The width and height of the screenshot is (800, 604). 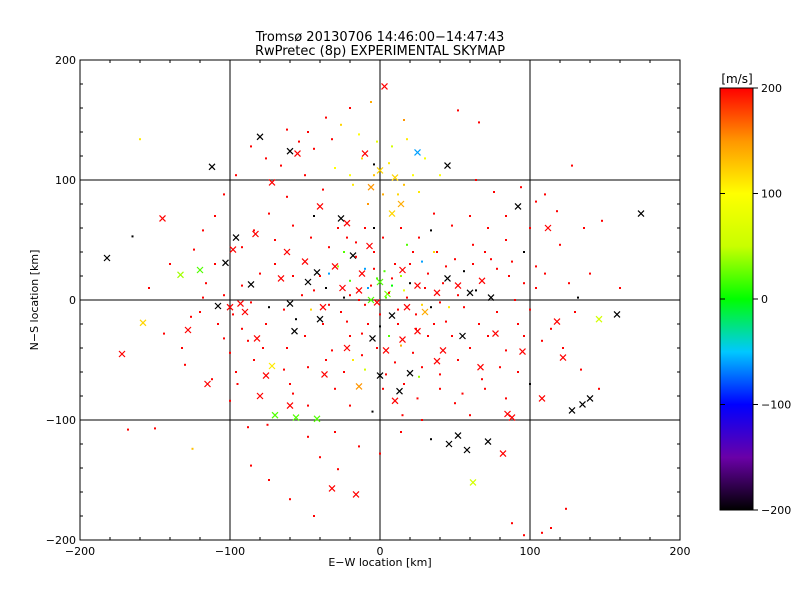 I want to click on colorbar-tick-label: −200, so click(x=776, y=510).